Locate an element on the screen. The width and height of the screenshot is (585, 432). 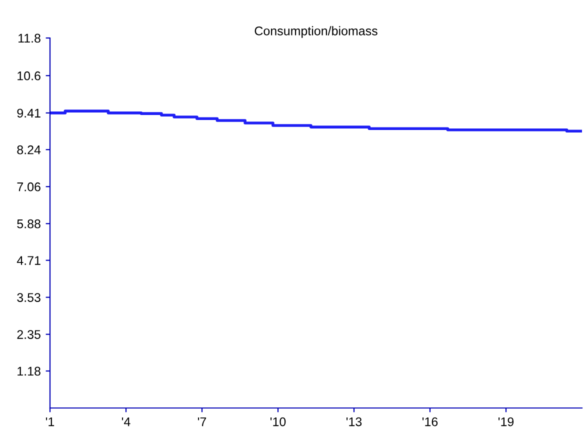
x-tick-label: '16 is located at coordinates (430, 421).